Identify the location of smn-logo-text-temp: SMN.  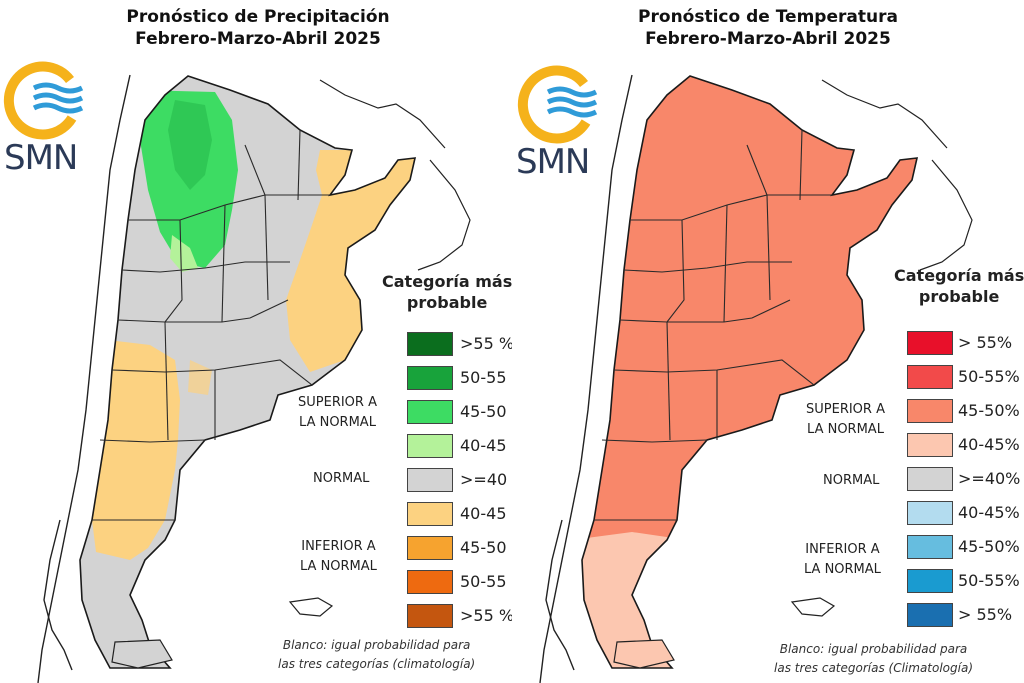
(553, 162).